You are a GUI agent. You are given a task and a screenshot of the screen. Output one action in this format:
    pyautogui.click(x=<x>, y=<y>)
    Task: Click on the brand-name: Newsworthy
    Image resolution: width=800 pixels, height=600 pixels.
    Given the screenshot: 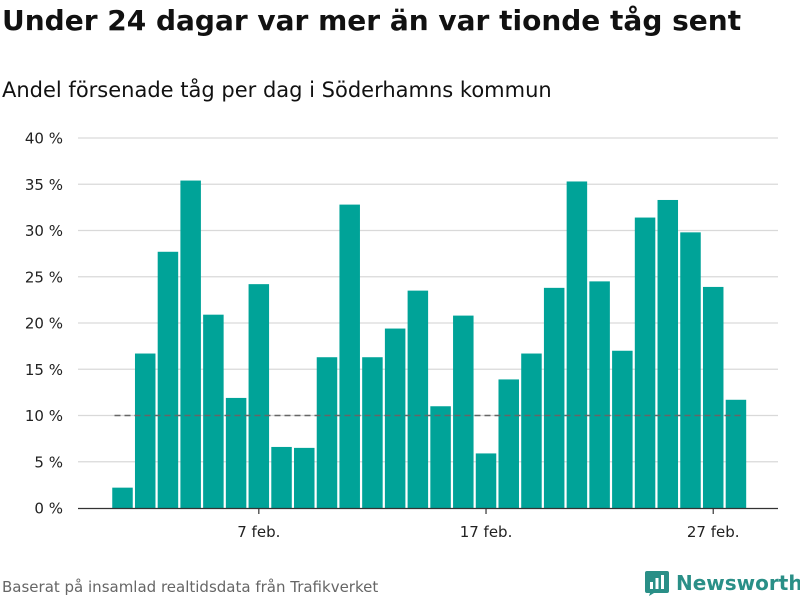 What is the action you would take?
    pyautogui.click(x=738, y=583)
    